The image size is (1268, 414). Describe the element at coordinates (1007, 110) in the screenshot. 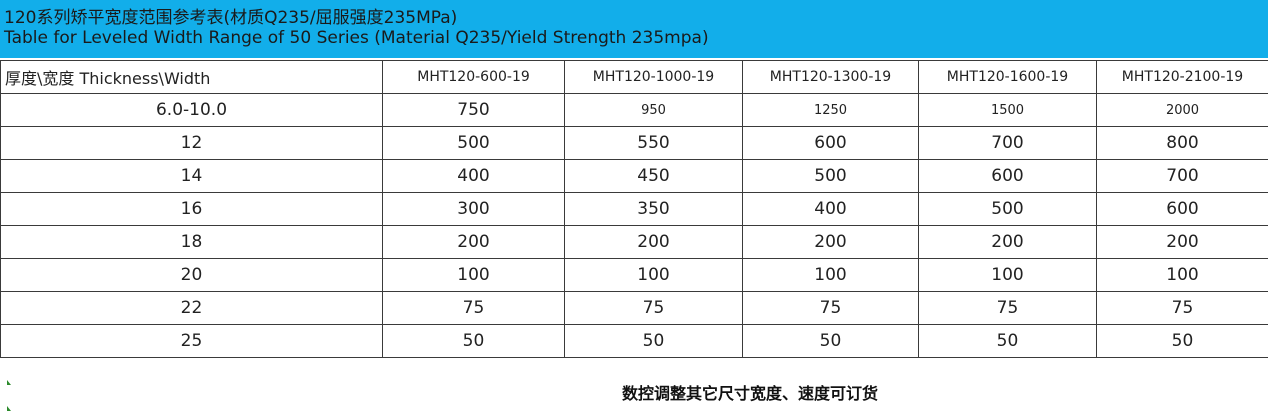

I see `width-cell: 1500` at that location.